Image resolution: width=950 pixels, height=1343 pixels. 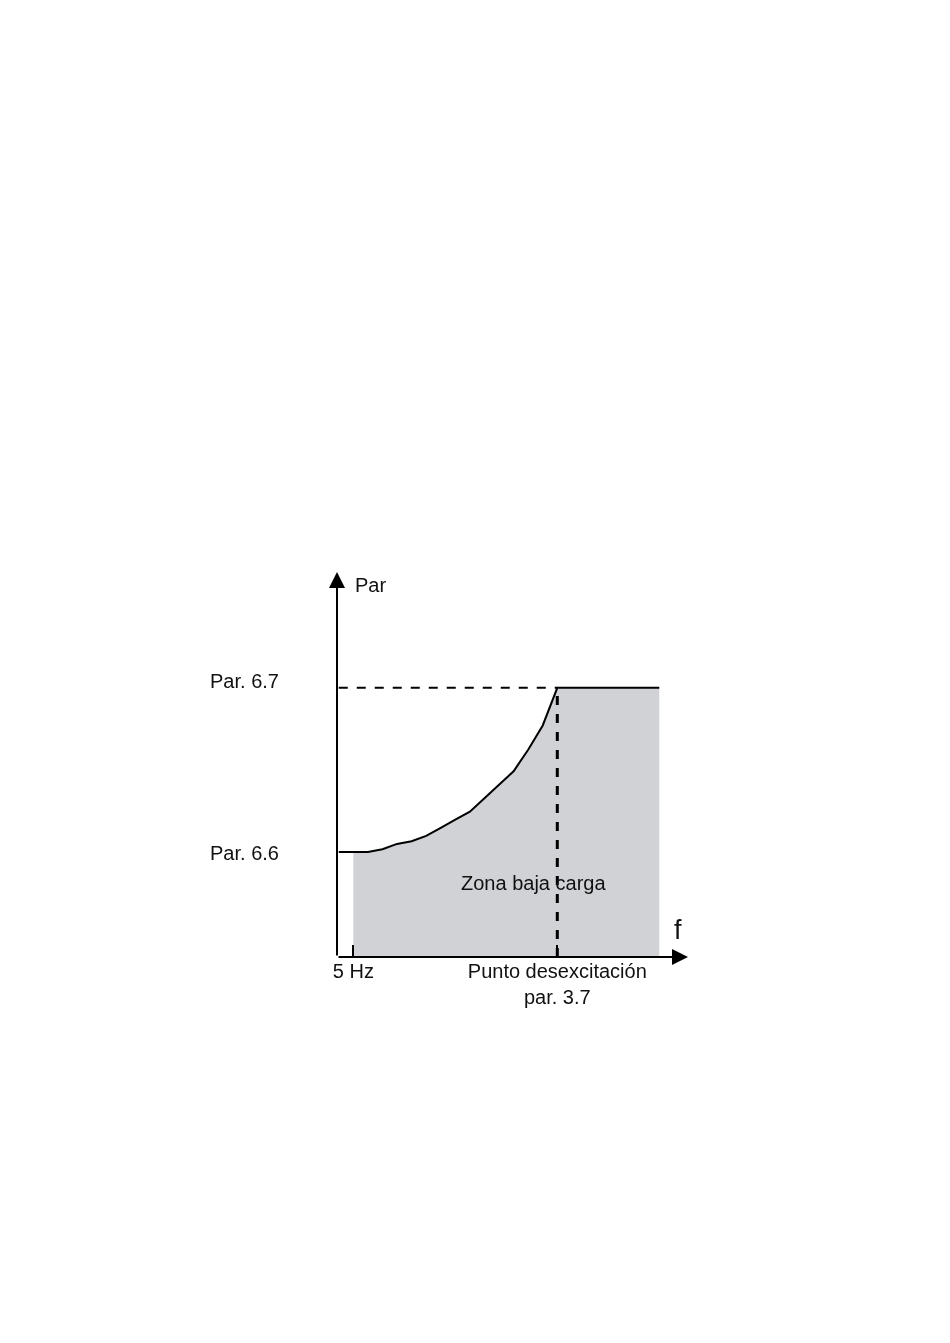 What do you see at coordinates (371, 585) in the screenshot?
I see `y-axis-title: Par` at bounding box center [371, 585].